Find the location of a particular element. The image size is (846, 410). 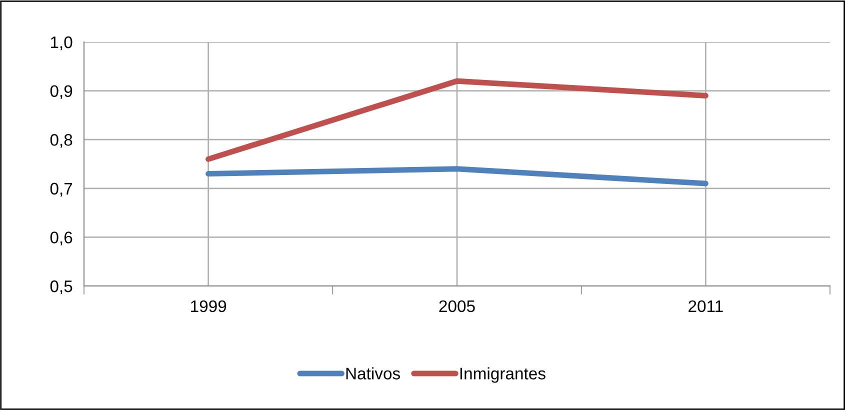

y-tick-label: 0,6 is located at coordinates (61, 239).